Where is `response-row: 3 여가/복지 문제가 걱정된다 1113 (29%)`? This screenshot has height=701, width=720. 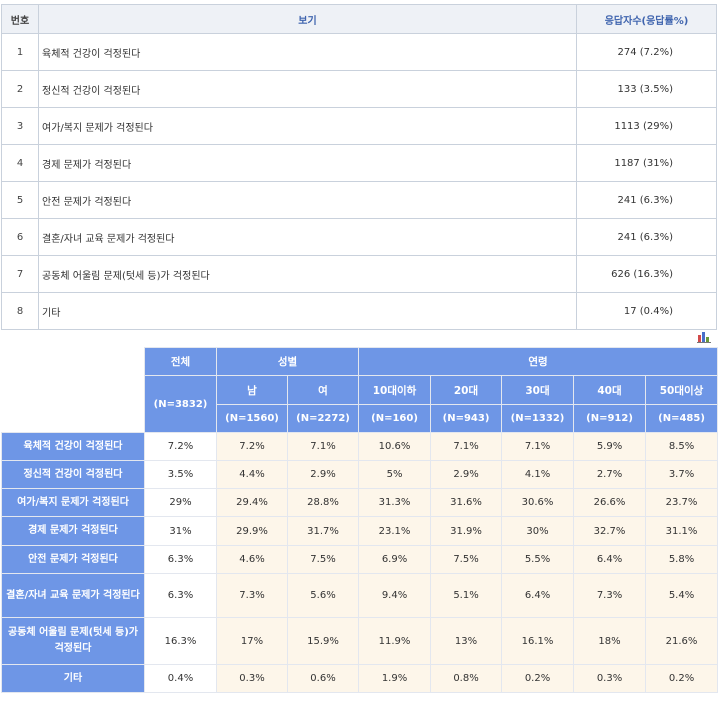
response-row: 3 여가/복지 문제가 걱정된다 1113 (29%) is located at coordinates (359, 126).